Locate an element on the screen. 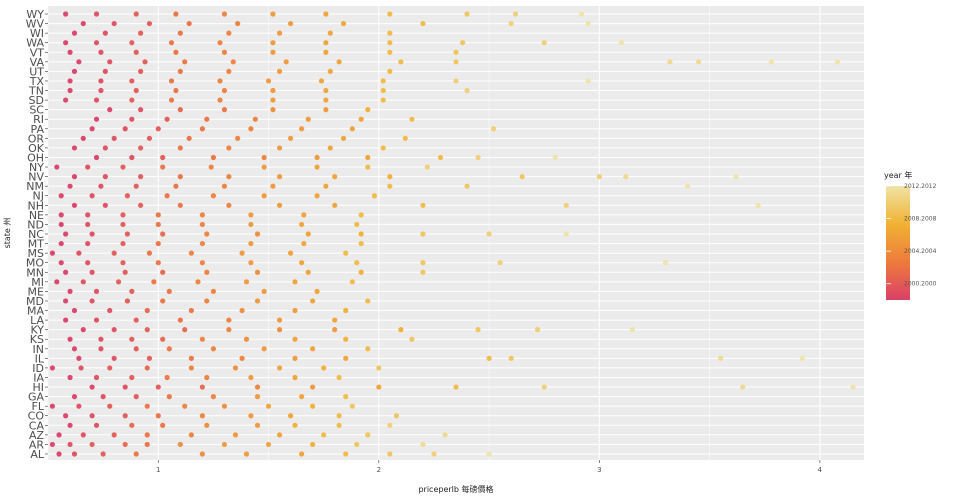  y-tick-label: FL is located at coordinates (38, 406).